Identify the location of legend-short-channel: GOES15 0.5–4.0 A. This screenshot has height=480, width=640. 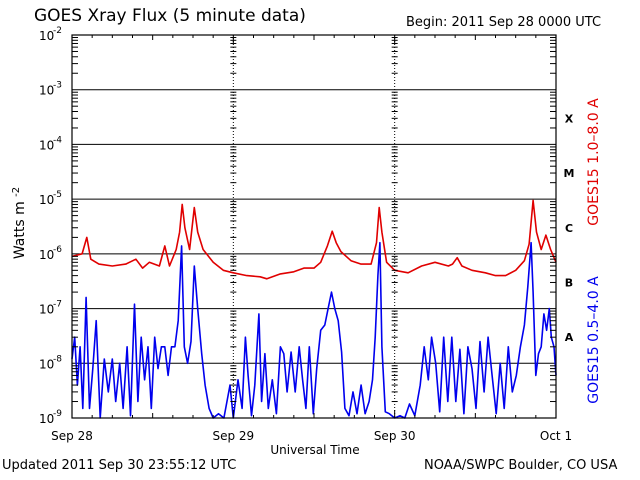
(594, 340).